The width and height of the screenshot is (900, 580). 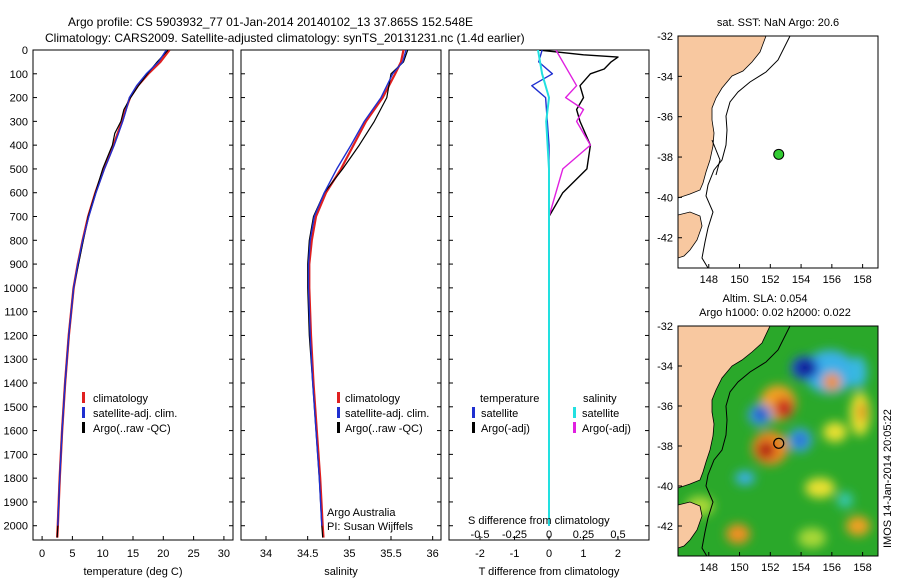 What do you see at coordinates (19, 122) in the screenshot?
I see `depth-tick-label: 300` at bounding box center [19, 122].